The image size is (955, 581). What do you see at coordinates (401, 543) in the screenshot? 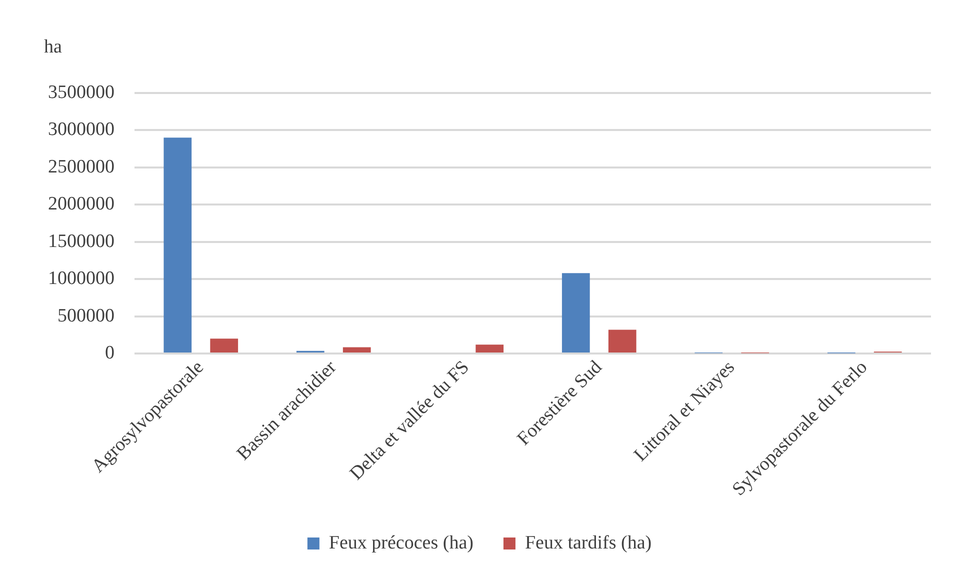
I see `legend-label: Feux précoces (ha)` at bounding box center [401, 543].